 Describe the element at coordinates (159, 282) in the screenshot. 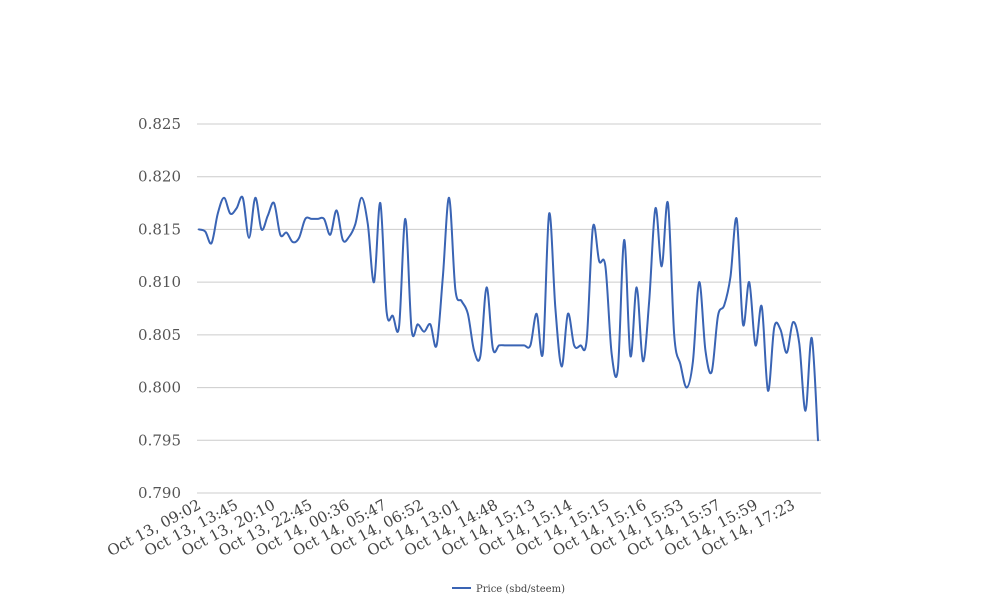

I see `y-tick-label: 0.810` at that location.